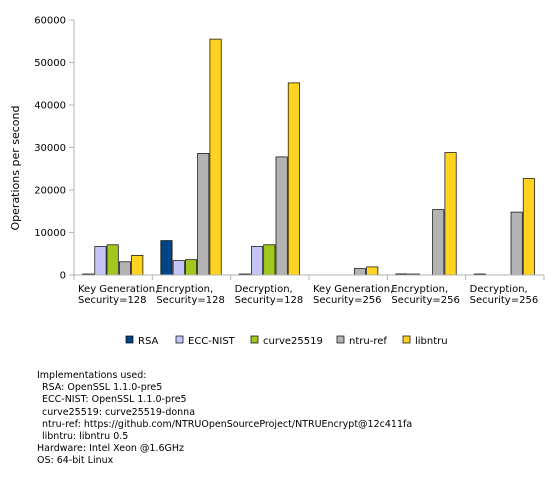  I want to click on hardware-note: Hardware: Intel Xeon @1.6GHz, so click(111, 449).